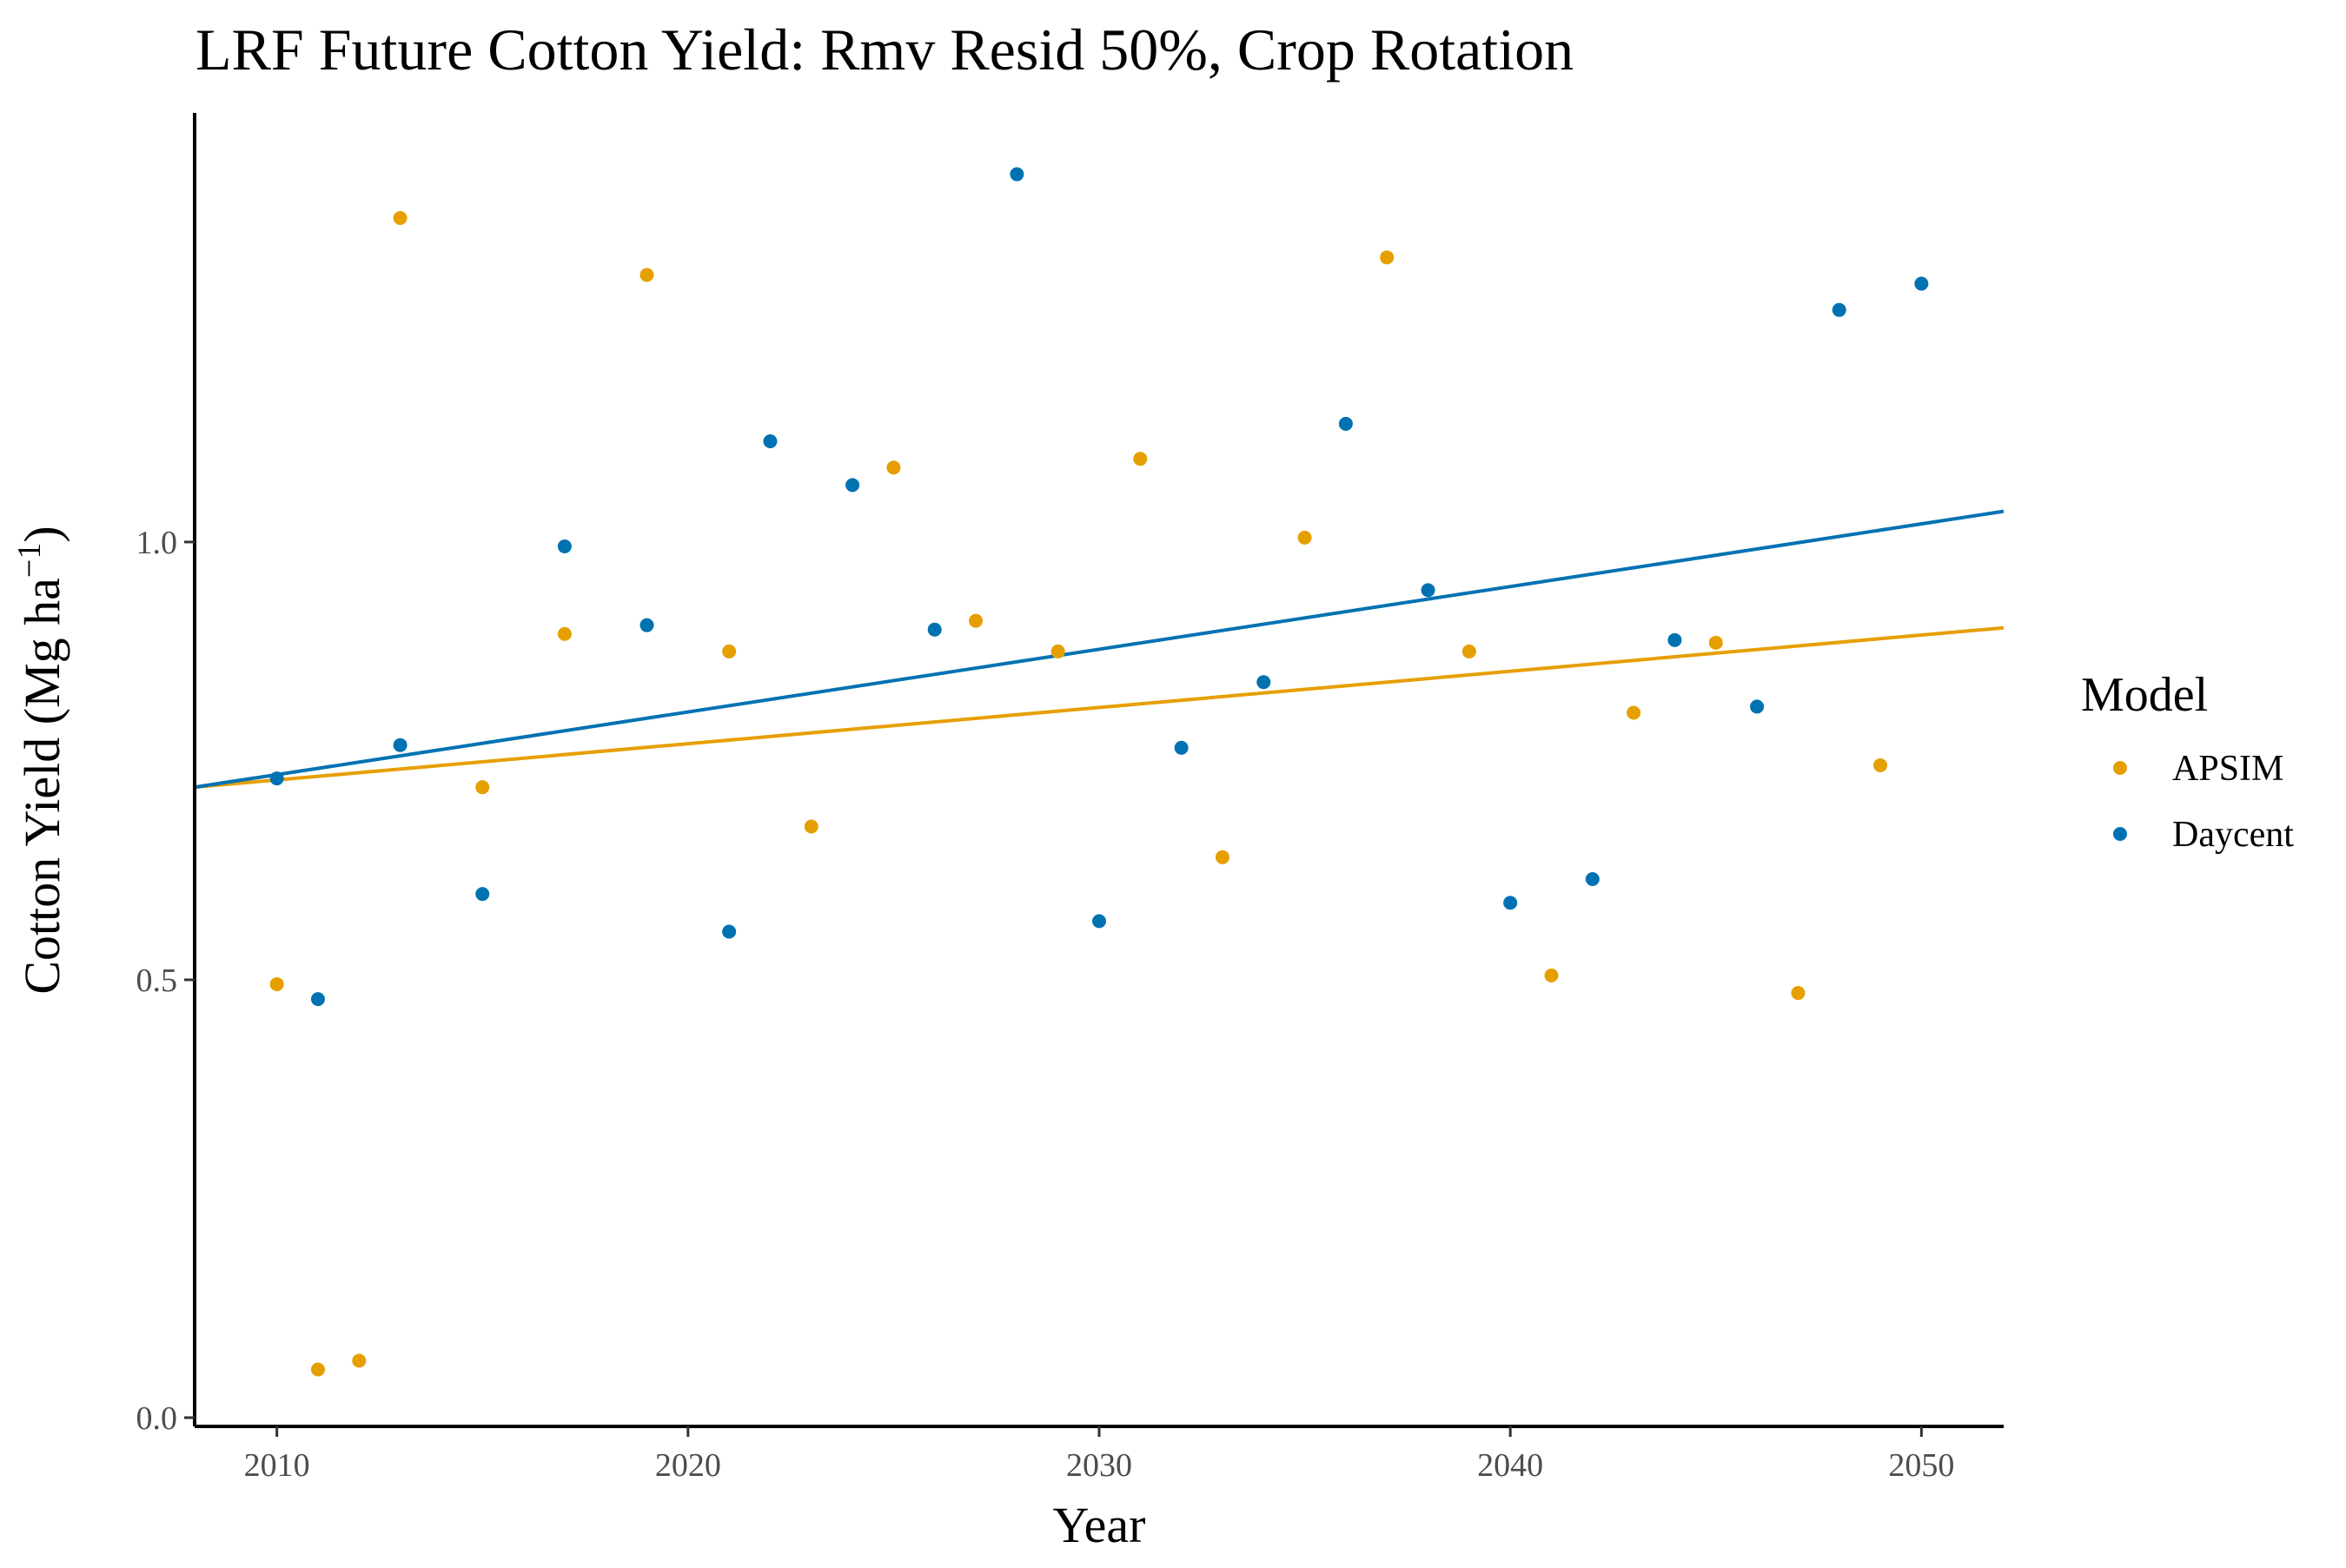 The image size is (2346, 1568). I want to click on y-axis-title-main: Cotton Yield (Mg ha, so click(42, 786).